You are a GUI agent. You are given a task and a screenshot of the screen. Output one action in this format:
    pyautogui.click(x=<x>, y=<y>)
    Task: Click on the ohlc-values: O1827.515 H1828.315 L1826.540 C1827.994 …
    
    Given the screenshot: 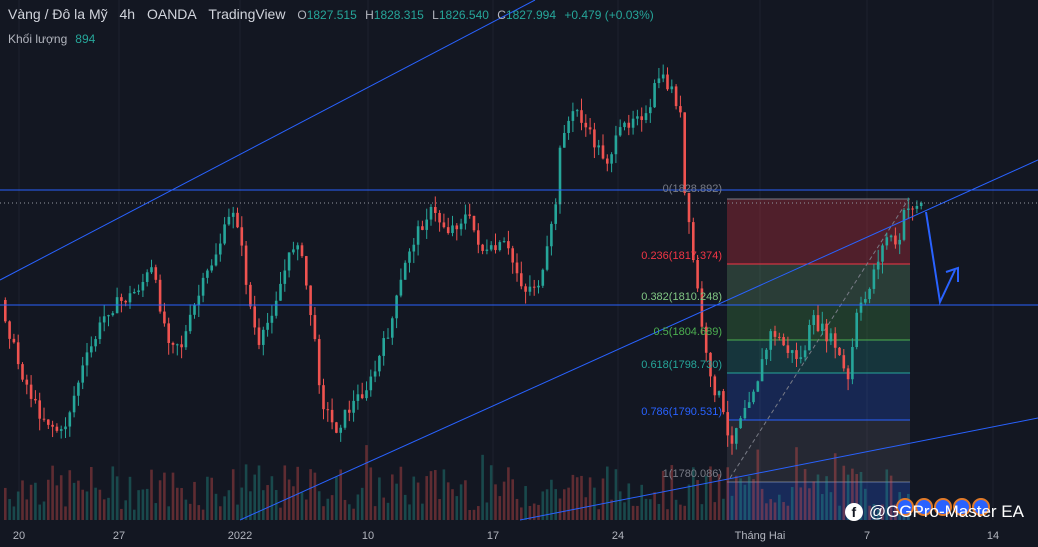 What is the action you would take?
    pyautogui.click(x=477, y=15)
    